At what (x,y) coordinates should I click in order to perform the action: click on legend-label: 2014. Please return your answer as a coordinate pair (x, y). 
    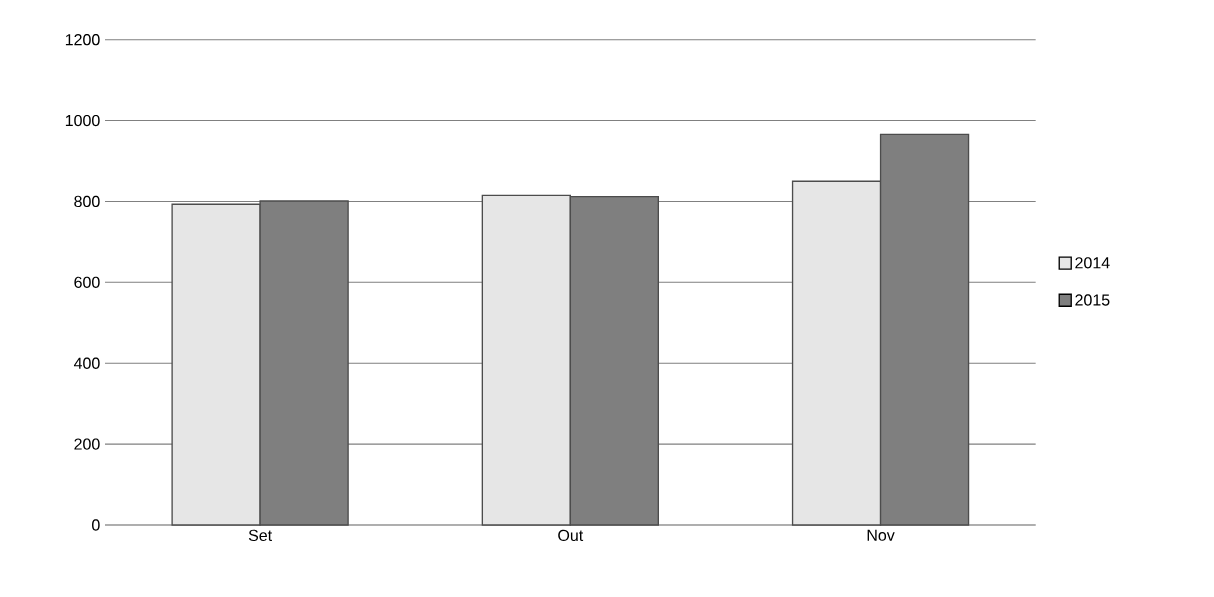
    Looking at the image, I should click on (1092, 263).